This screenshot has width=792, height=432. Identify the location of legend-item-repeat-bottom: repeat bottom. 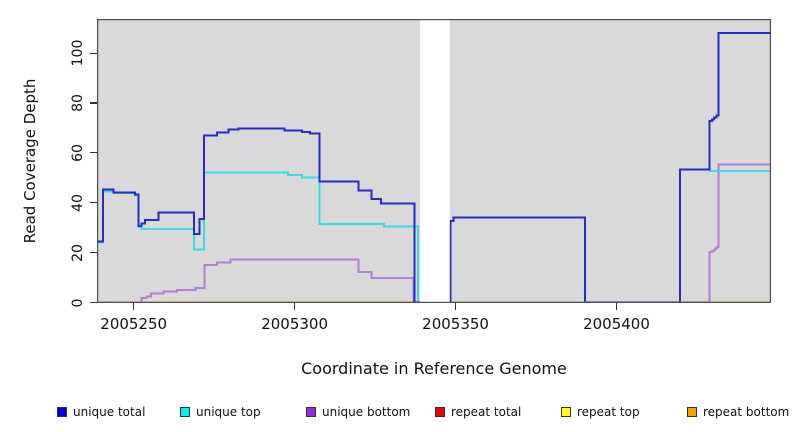
(738, 412).